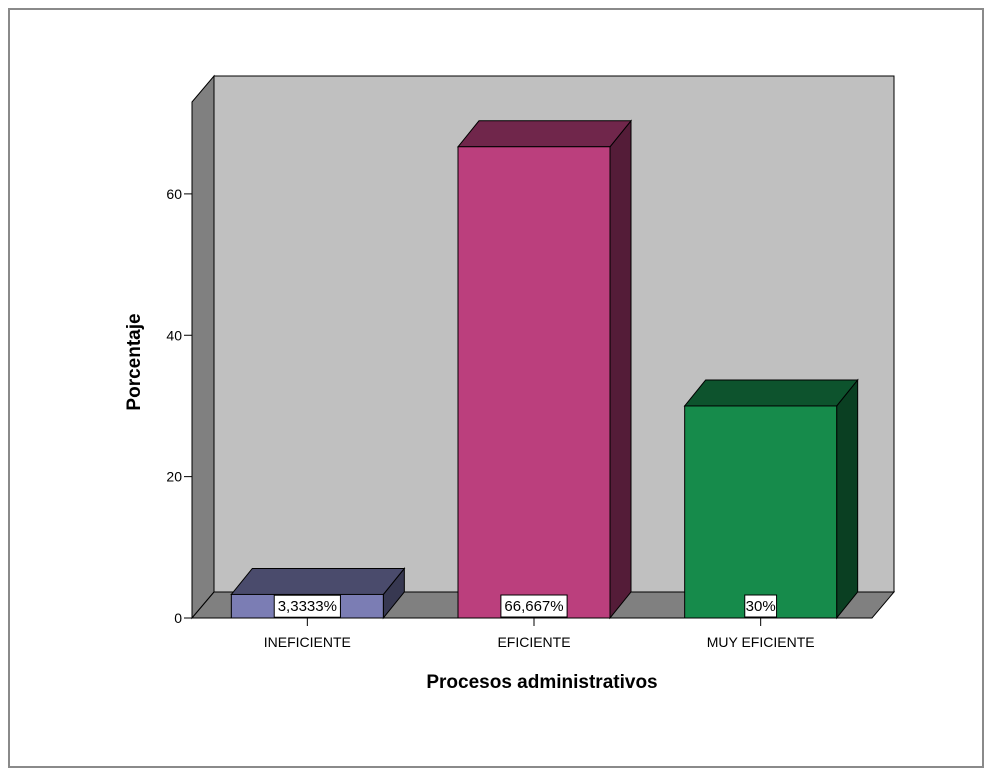 This screenshot has width=988, height=768. I want to click on bar-eficiente: 66,667%, so click(544, 369).